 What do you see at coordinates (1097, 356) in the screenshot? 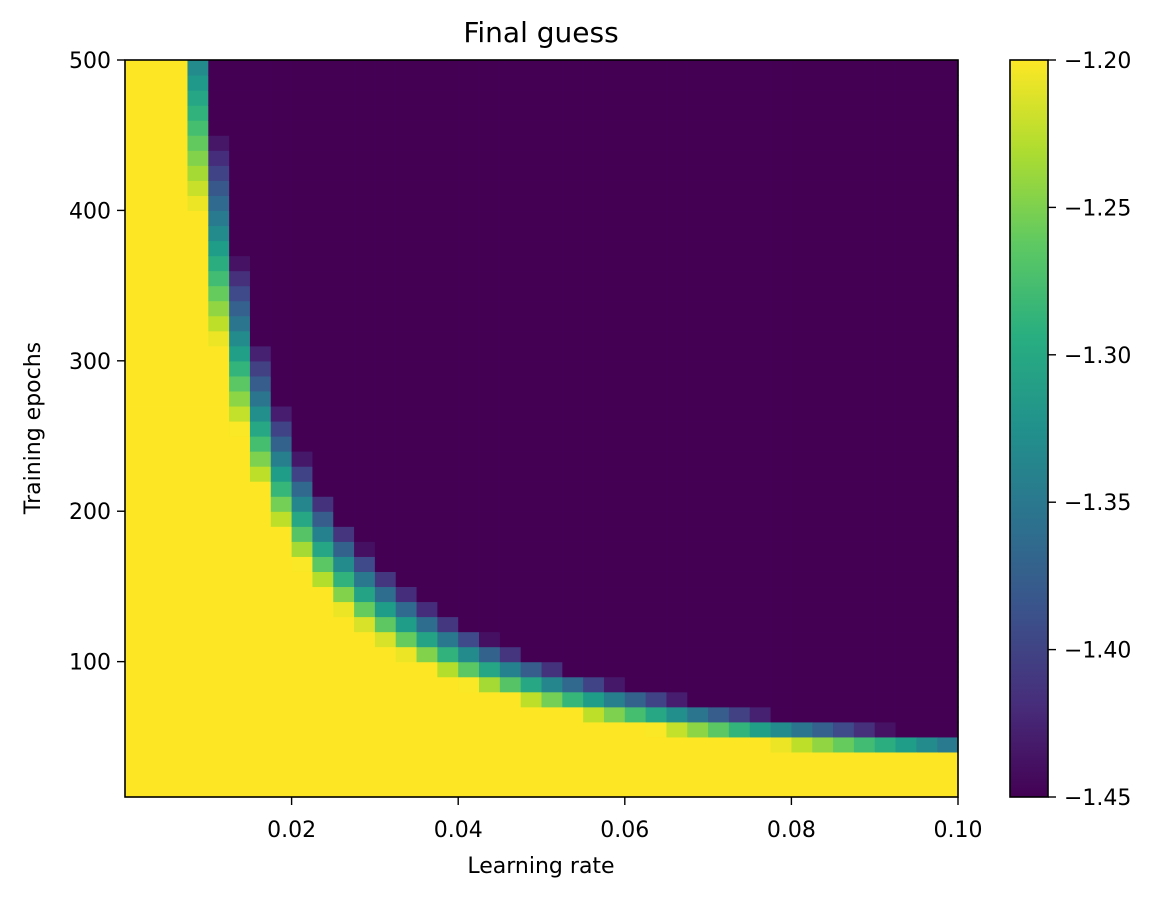
I see `colorbar-tick-label: −1.30` at bounding box center [1097, 356].